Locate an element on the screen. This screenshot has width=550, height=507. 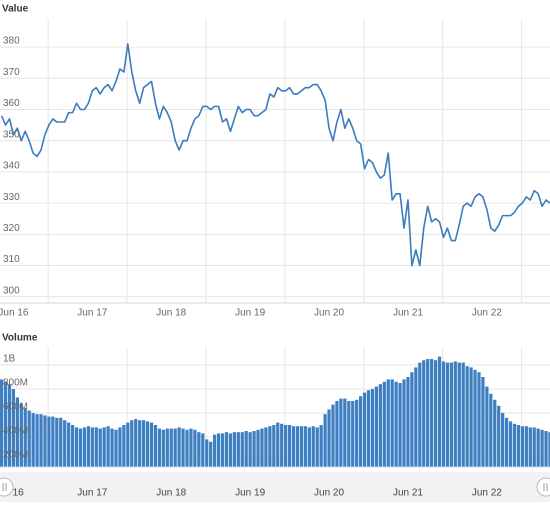
y-tick-label: 310 is located at coordinates (11, 259).